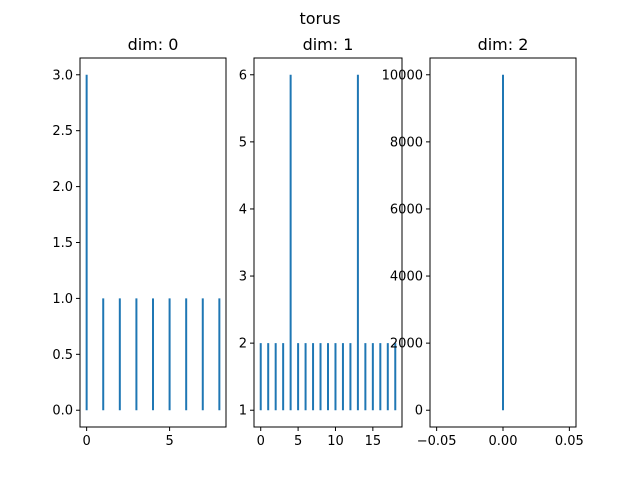 The height and width of the screenshot is (480, 640). What do you see at coordinates (406, 277) in the screenshot?
I see `y-tick-label-dim2-2: 4000` at bounding box center [406, 277].